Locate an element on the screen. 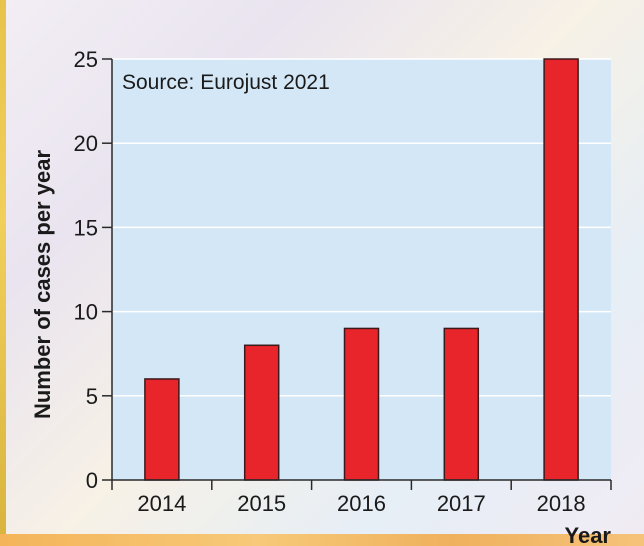 This screenshot has height=546, width=644. y-tick-label: 10 is located at coordinates (86, 312).